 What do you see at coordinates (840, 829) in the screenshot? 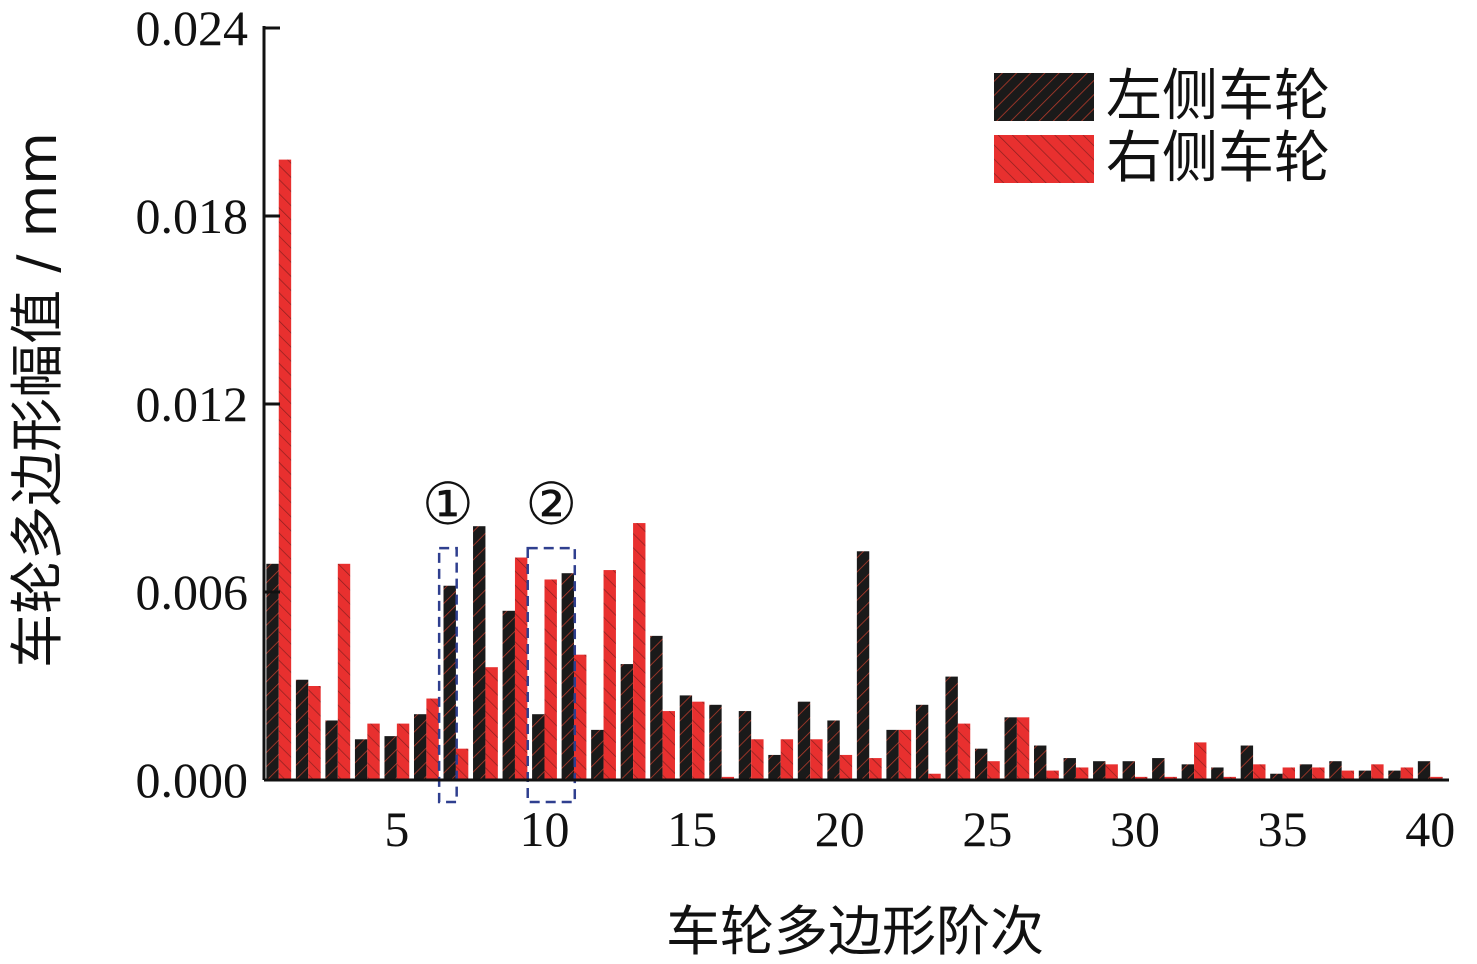
I see `x-tick-label: 20` at bounding box center [840, 829].